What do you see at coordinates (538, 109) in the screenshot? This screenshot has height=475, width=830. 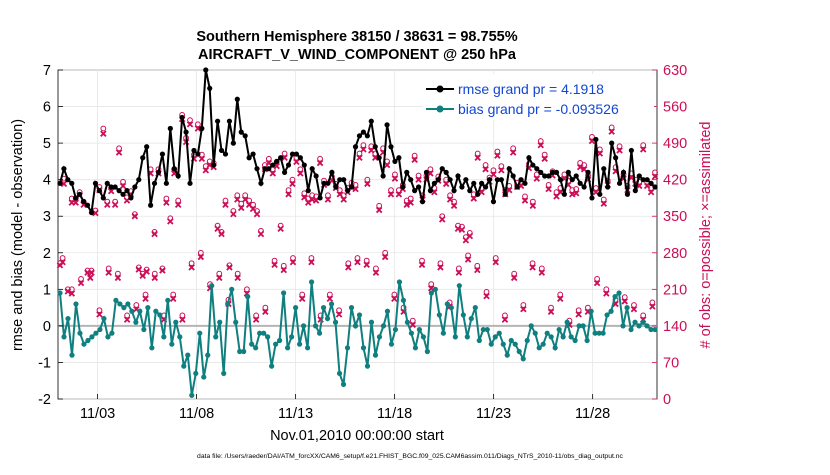 I see `legend-bias-label: bias grand pr = -0.093526` at bounding box center [538, 109].